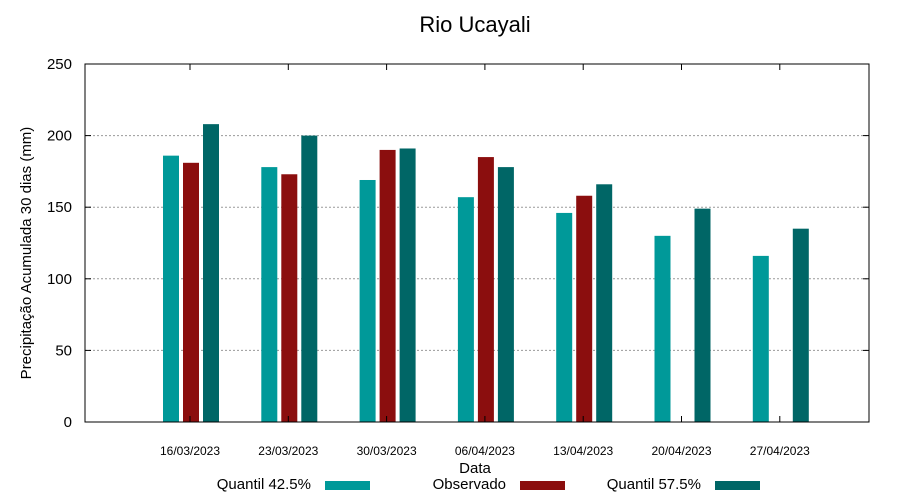 The height and width of the screenshot is (500, 900). Describe the element at coordinates (59, 279) in the screenshot. I see `y-tick-label: 100` at that location.